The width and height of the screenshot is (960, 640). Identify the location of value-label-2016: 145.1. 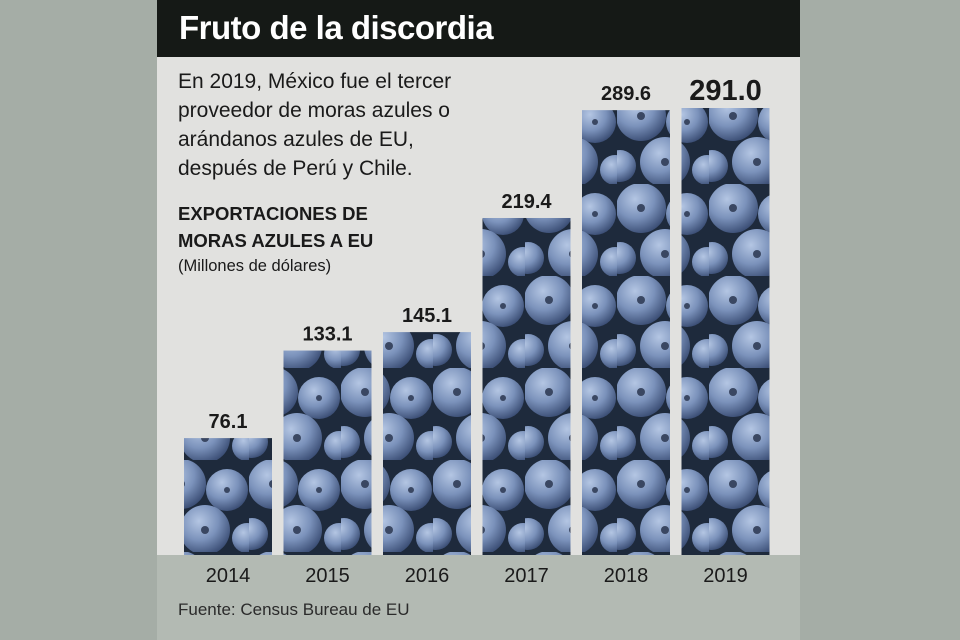
(427, 316).